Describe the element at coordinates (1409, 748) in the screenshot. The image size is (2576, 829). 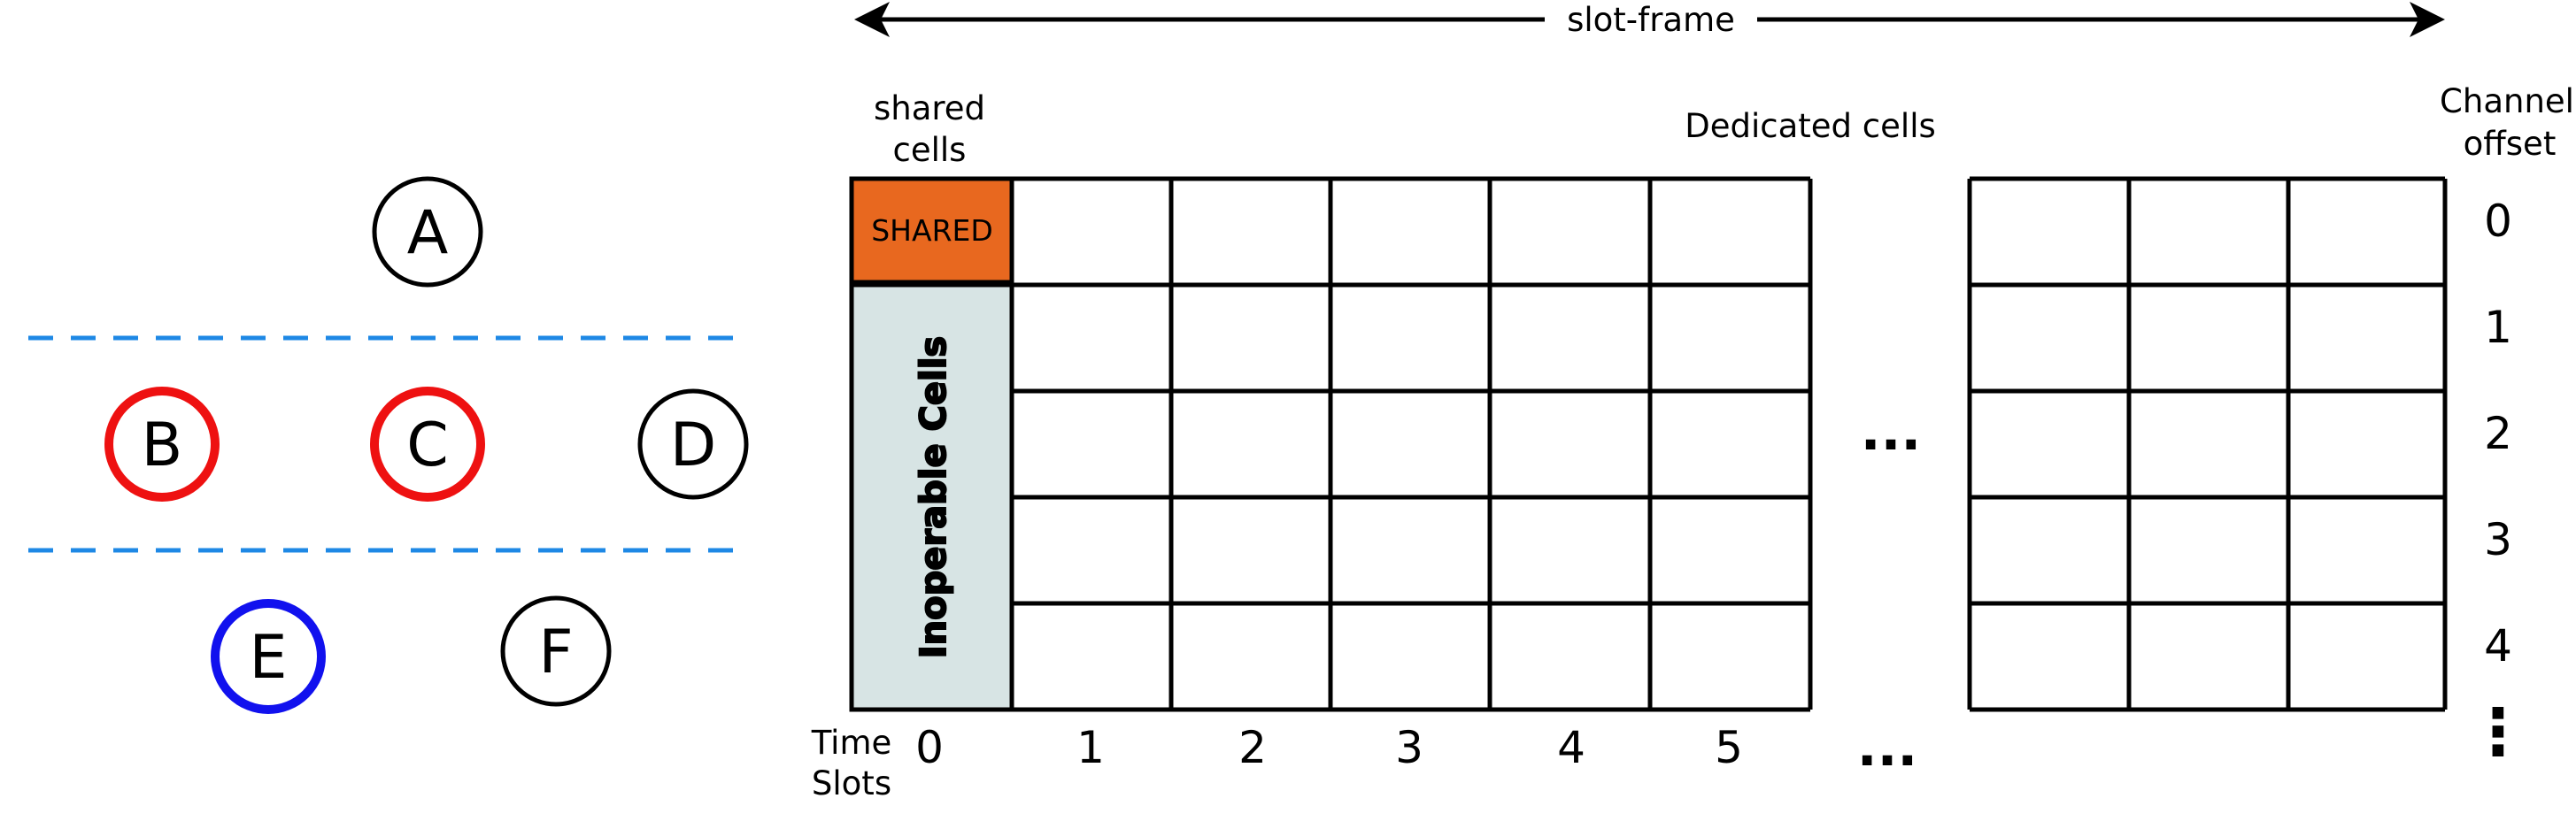
I see `time-slot-3: 3` at that location.